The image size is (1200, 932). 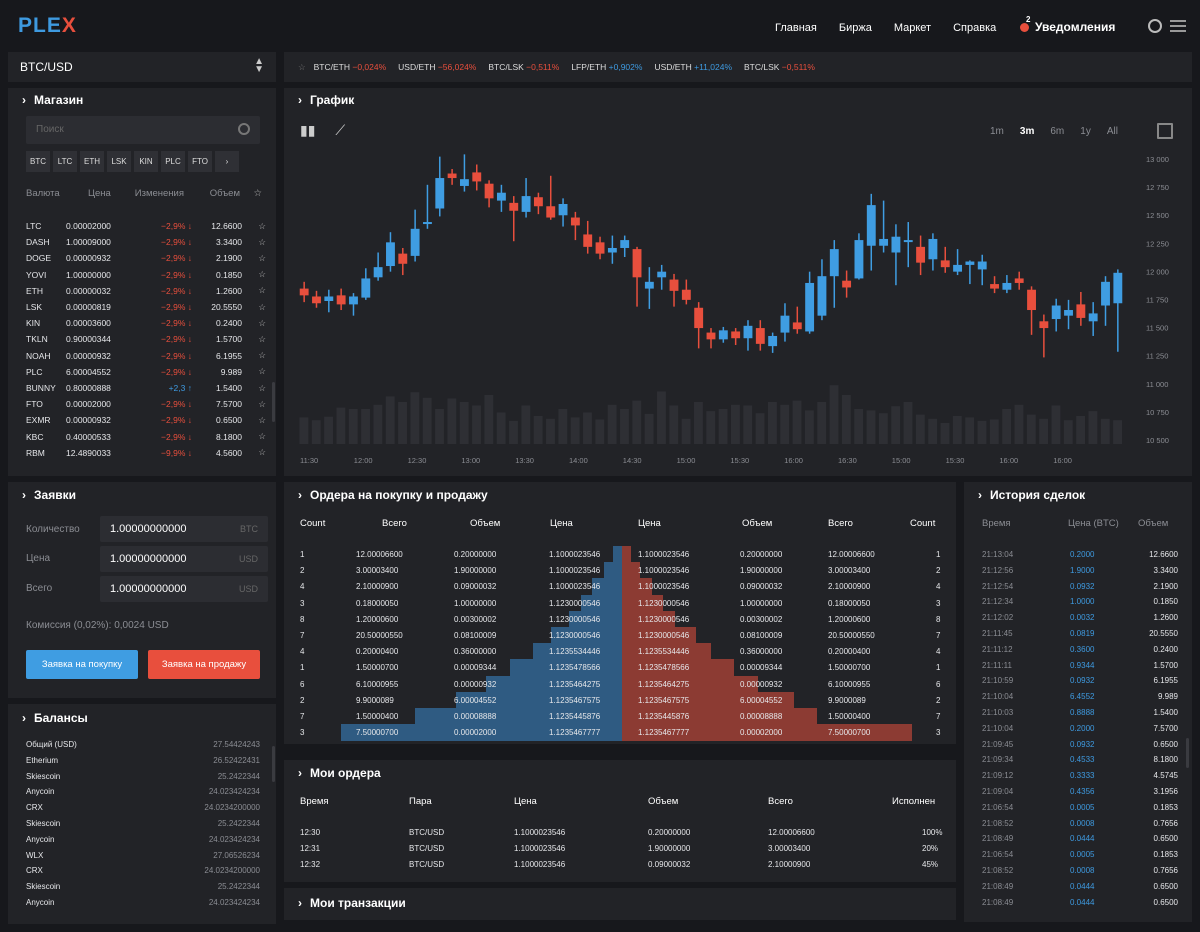 What do you see at coordinates (308, 130) in the screenshot?
I see `candlestick-icon: ▮▮` at bounding box center [308, 130].